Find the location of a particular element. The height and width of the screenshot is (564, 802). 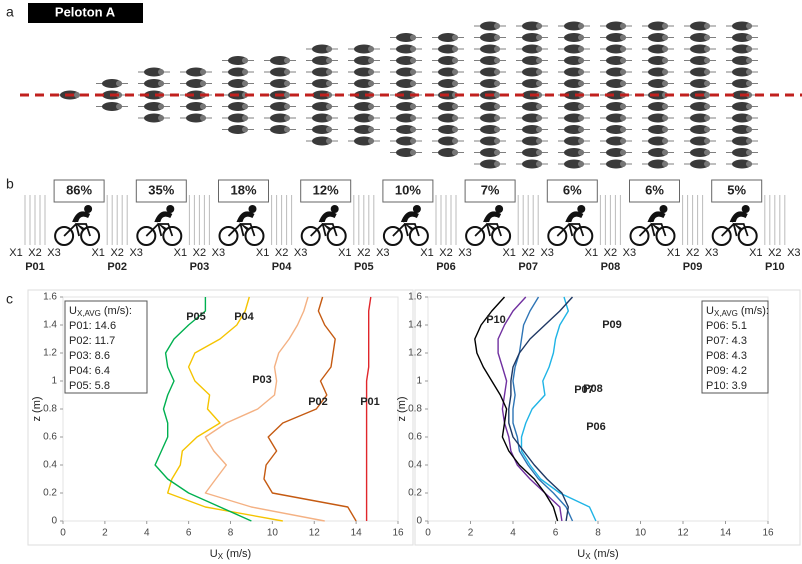

series-label: P07 is located at coordinates (584, 390).